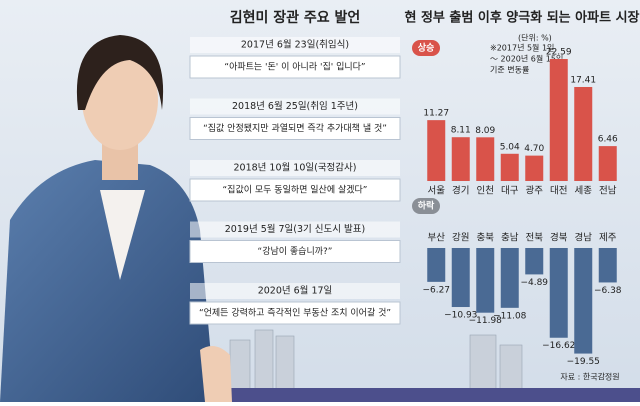 Image resolution: width=640 pixels, height=406 pixels. Describe the element at coordinates (584, 238) in the screenshot. I see `category-label: 경남` at that location.